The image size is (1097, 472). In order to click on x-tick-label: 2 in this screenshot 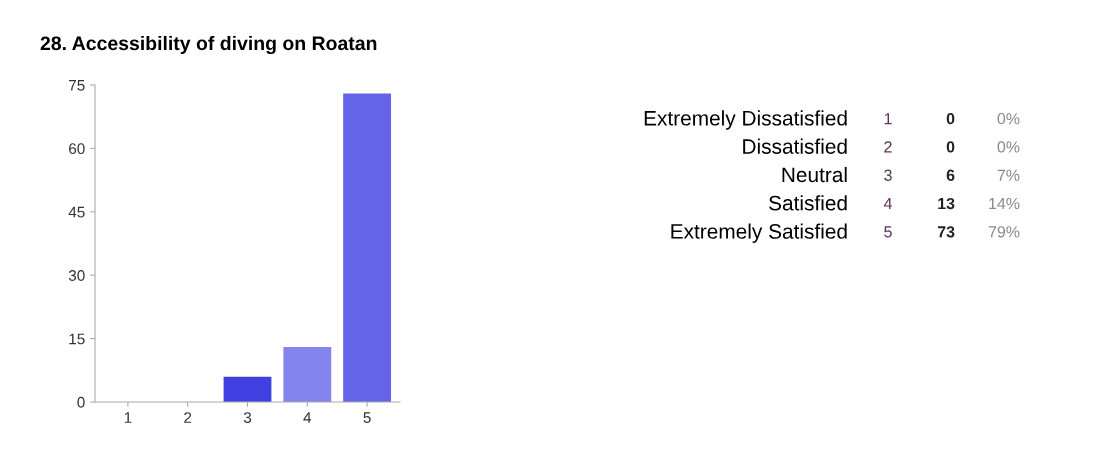, I will do `click(188, 417)`.